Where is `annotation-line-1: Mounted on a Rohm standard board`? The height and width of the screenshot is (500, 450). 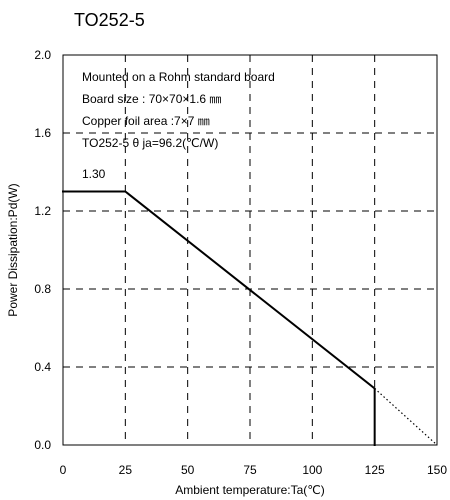 annotation-line-1: Mounted on a Rohm standard board is located at coordinates (178, 77).